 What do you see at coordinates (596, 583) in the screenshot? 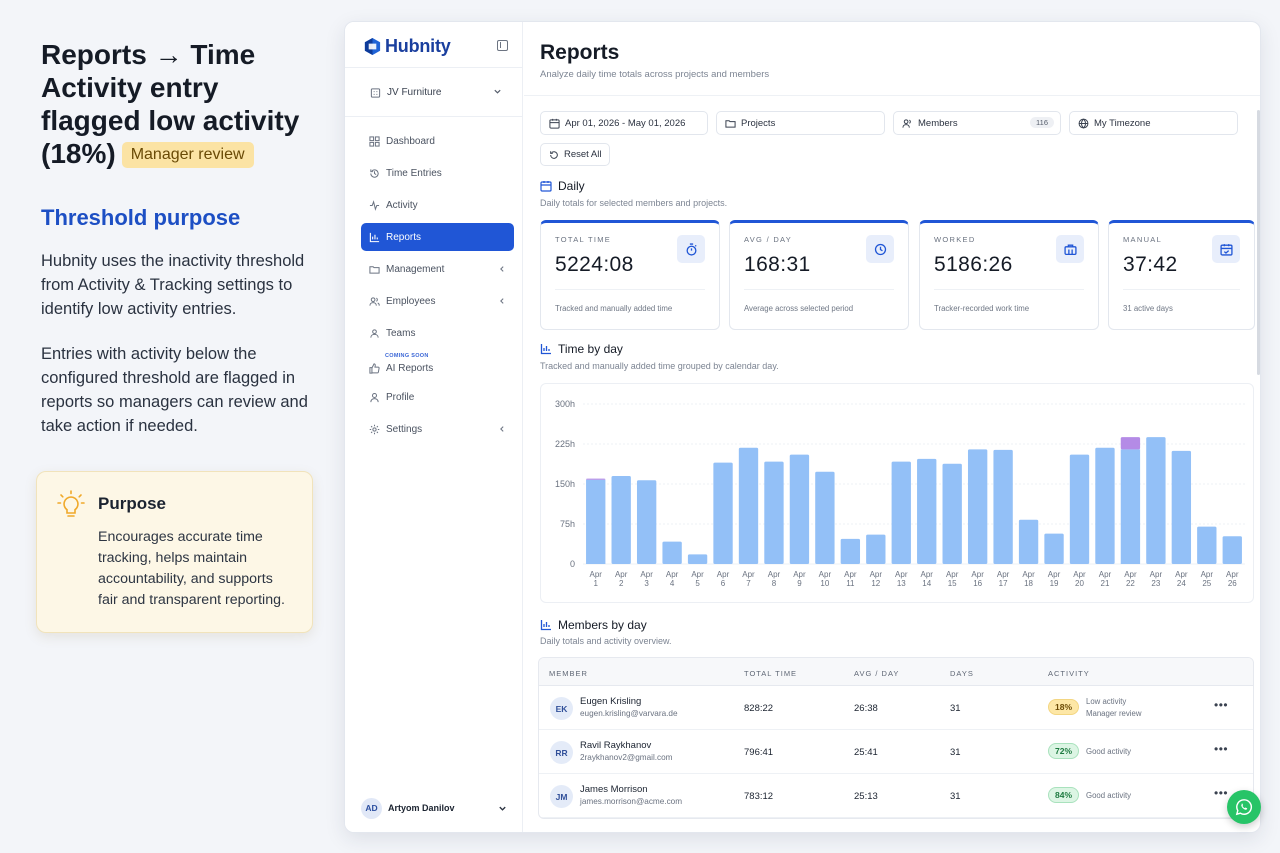
I see `x-tick-label-day: 1` at bounding box center [596, 583].